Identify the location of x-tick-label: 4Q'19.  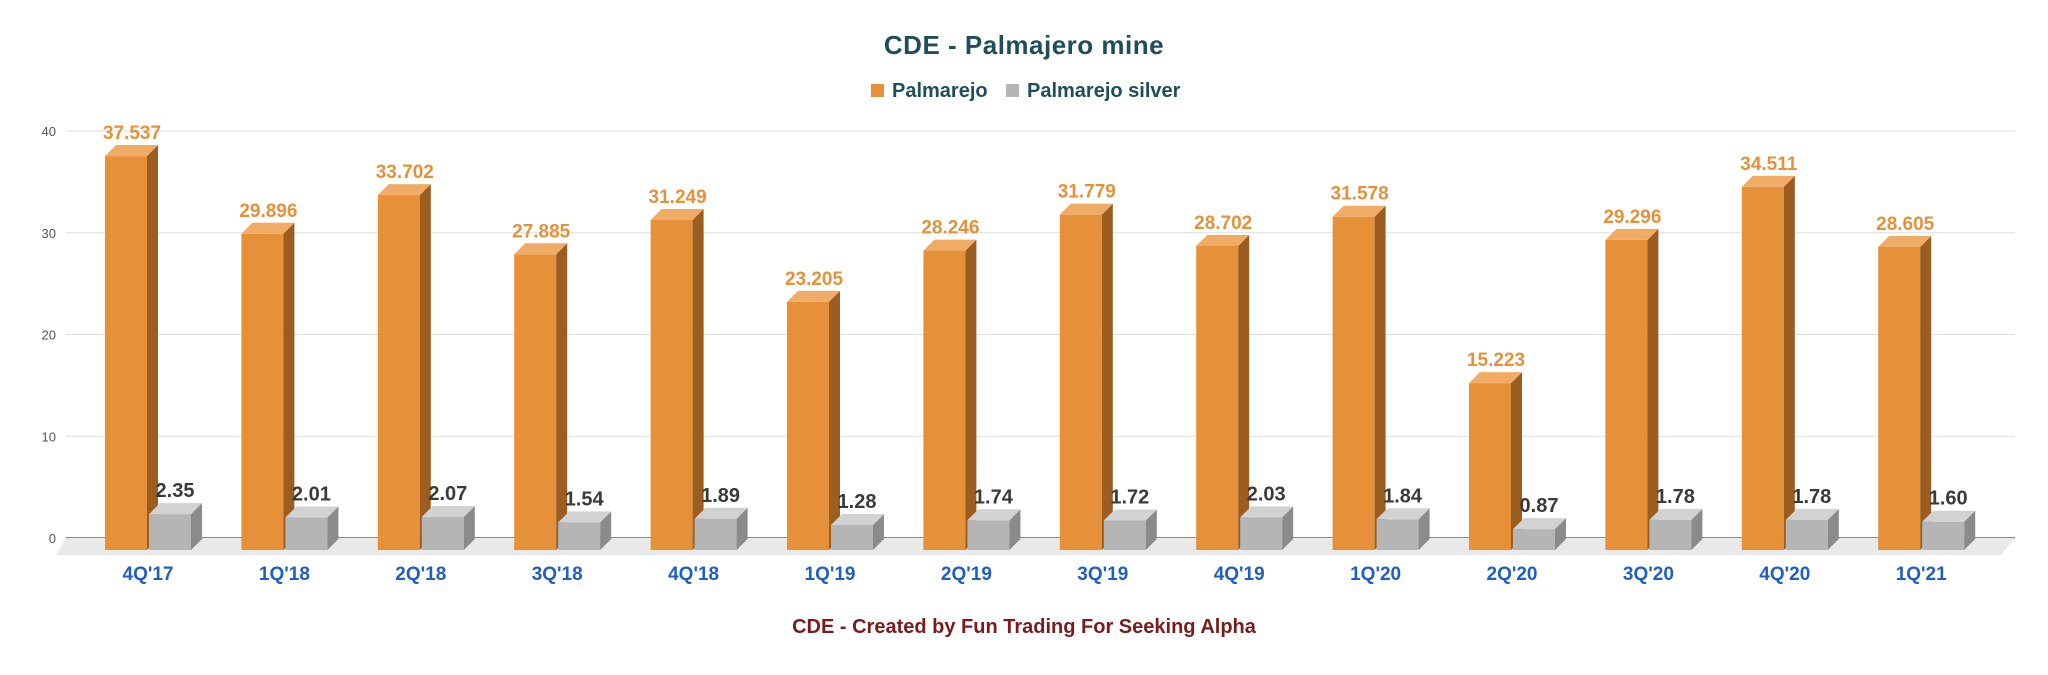
(1239, 574).